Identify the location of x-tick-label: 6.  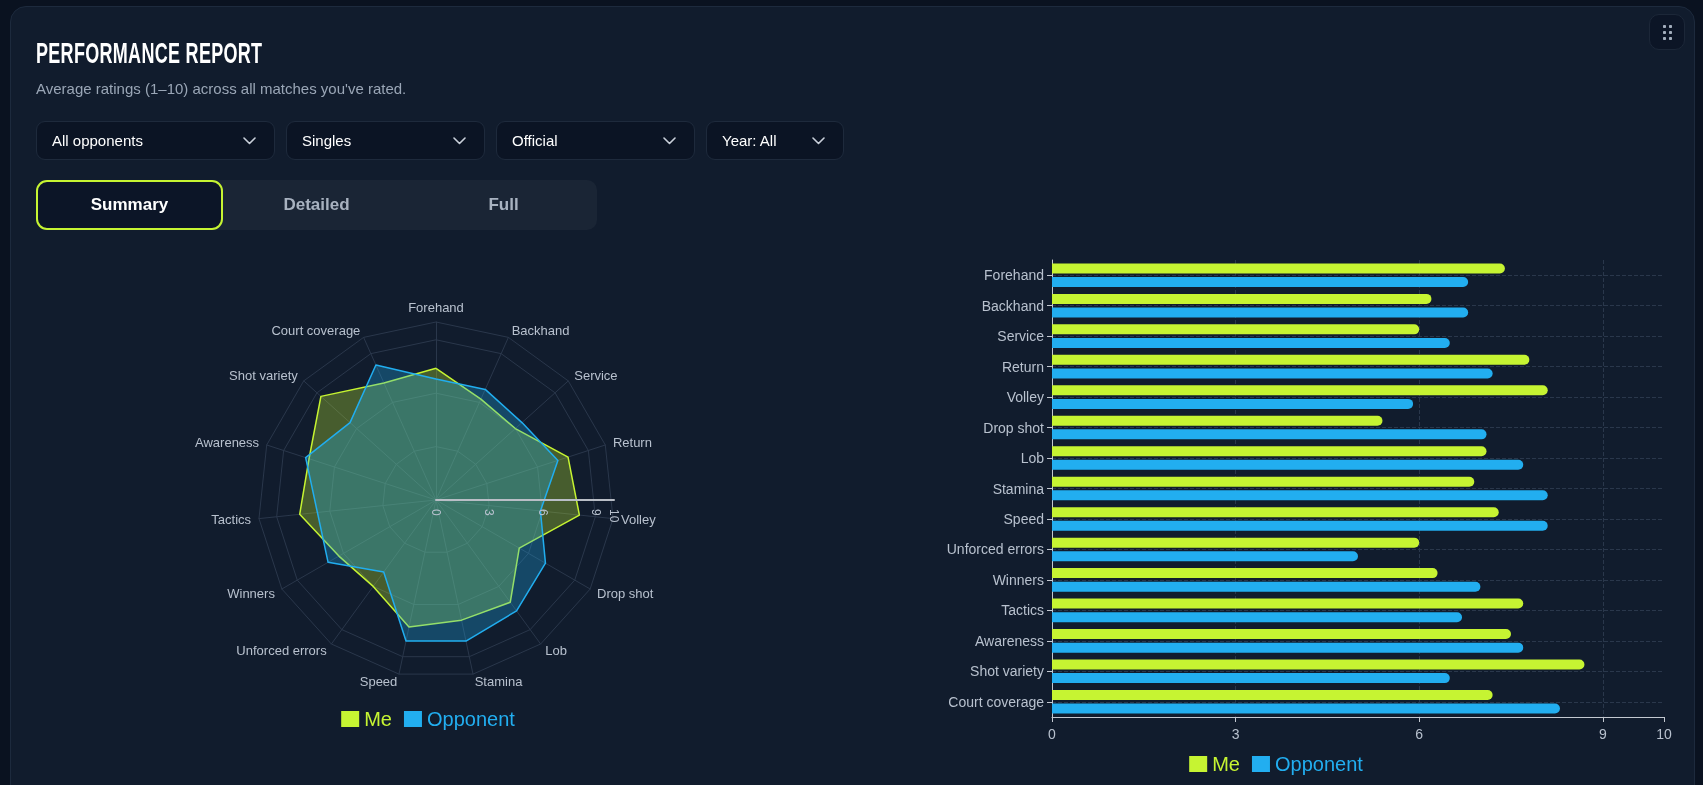
(1419, 734).